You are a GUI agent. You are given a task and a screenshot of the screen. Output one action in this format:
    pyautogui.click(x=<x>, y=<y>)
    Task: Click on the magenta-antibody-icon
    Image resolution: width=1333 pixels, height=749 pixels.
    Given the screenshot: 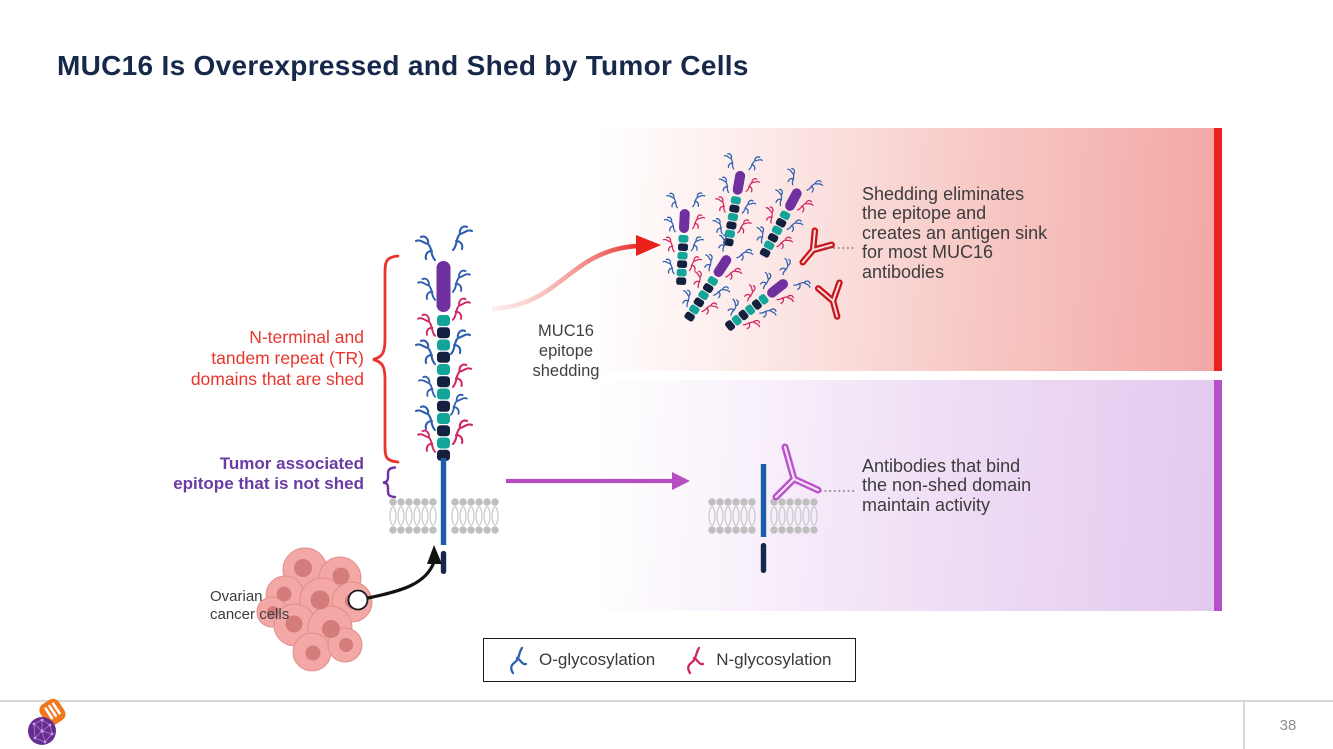 What is the action you would take?
    pyautogui.click(x=797, y=472)
    